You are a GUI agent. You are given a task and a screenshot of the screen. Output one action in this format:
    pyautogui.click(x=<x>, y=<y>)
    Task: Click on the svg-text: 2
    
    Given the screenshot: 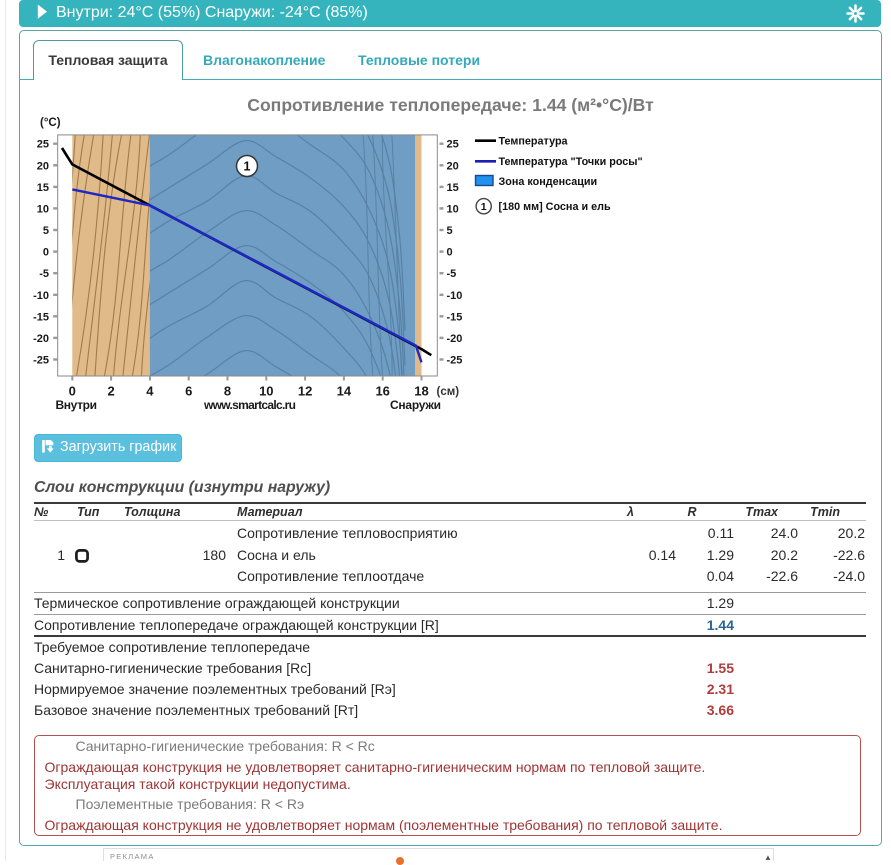 What is the action you would take?
    pyautogui.click(x=110, y=390)
    